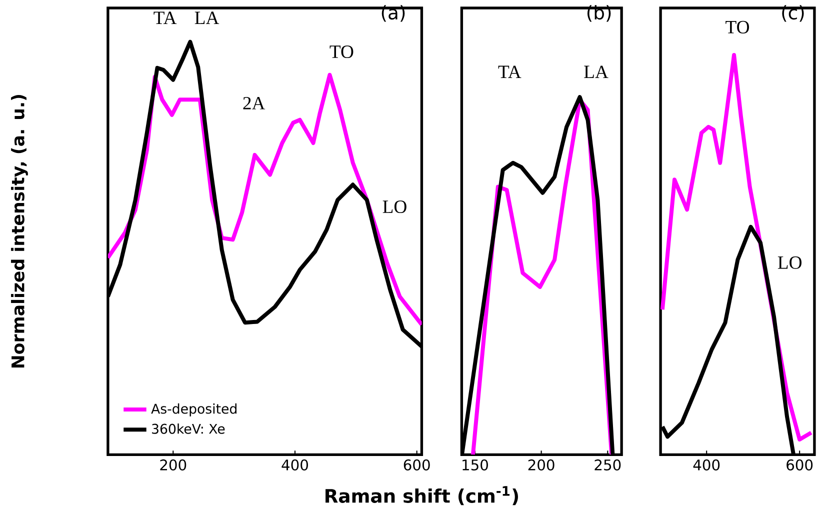 Image resolution: width=818 pixels, height=513 pixels. Describe the element at coordinates (422, 496) in the screenshot. I see `x-axis-title: Raman shift (cm$^{-1}$)` at that location.